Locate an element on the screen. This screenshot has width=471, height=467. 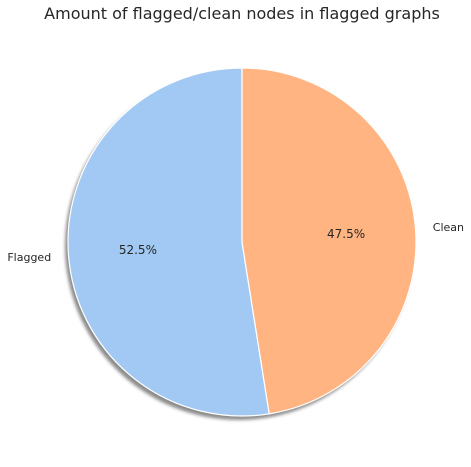
pie-labels: Flagged 52.5% Clean 47.5% is located at coordinates (235, 242).